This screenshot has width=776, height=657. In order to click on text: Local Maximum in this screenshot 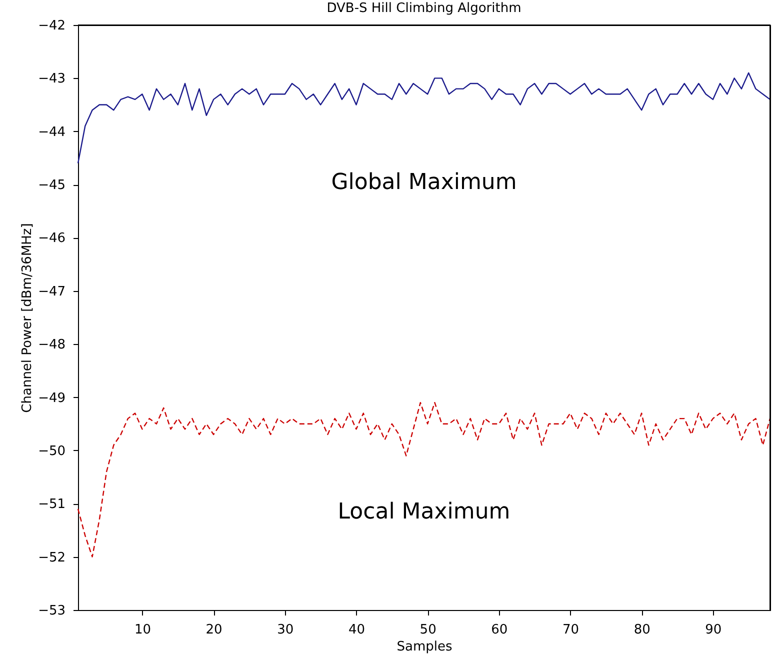, I will do `click(424, 512)`.